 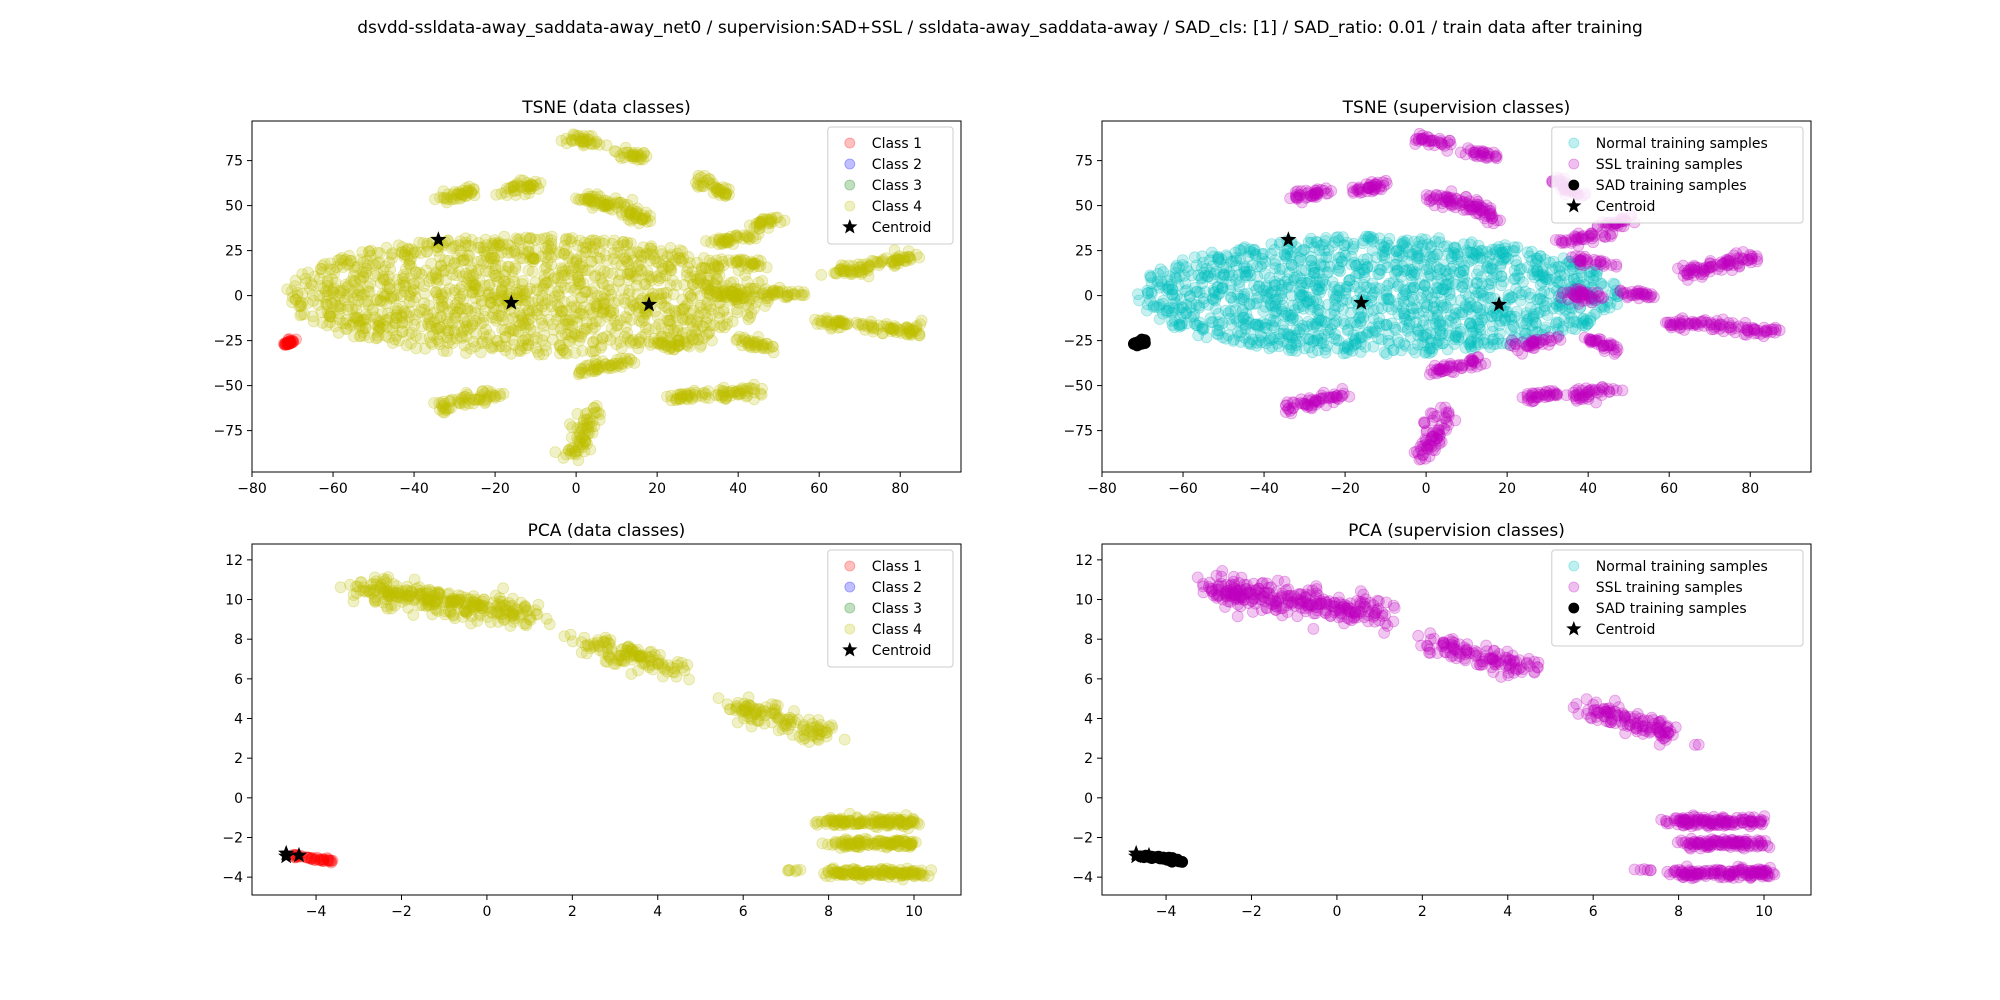 What do you see at coordinates (1078, 342) in the screenshot?
I see `y-tick-label: −25` at bounding box center [1078, 342].